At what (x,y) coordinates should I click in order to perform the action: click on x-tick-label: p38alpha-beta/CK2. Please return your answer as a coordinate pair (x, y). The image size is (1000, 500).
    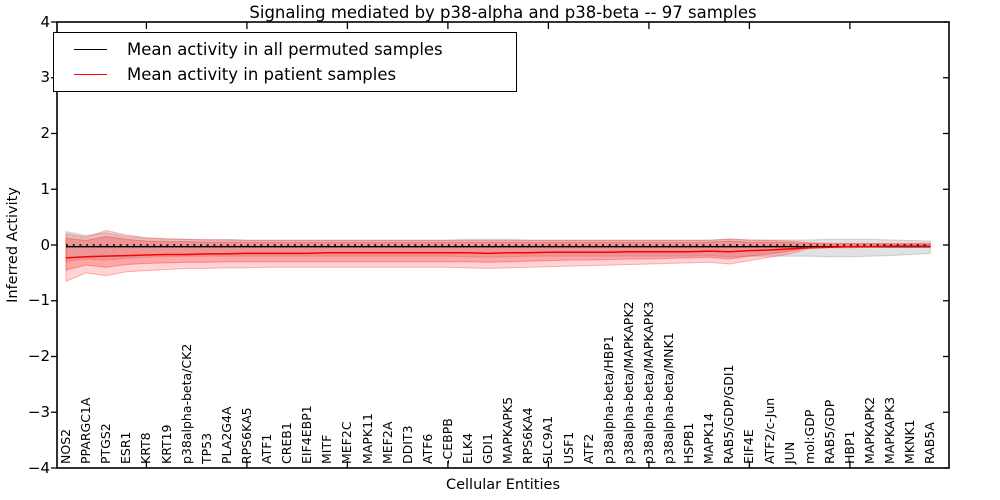
    Looking at the image, I should click on (186, 403).